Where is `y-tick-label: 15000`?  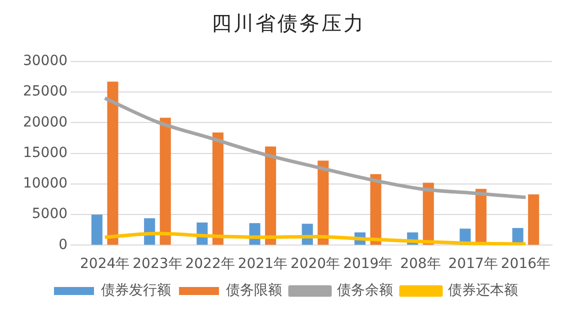
y-tick-label: 15000 is located at coordinates (45, 152).